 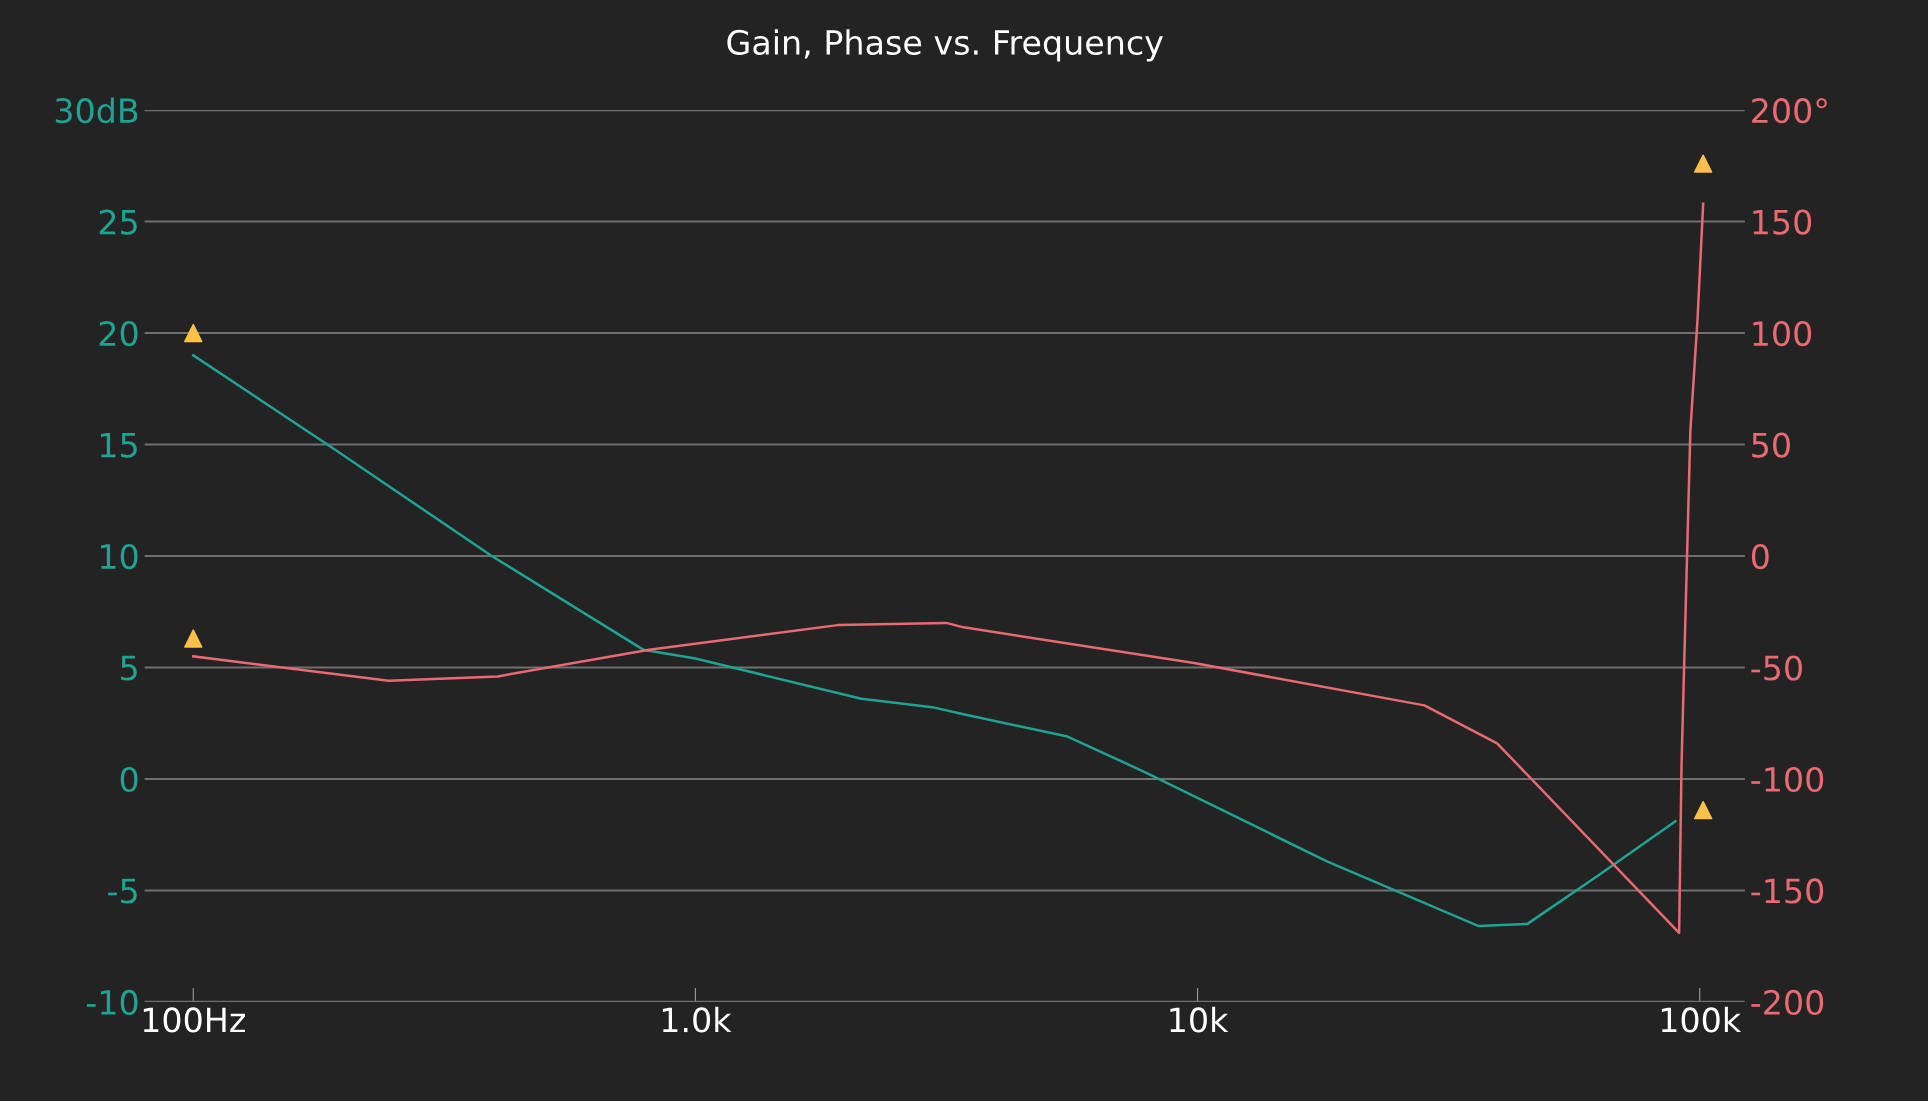 What do you see at coordinates (118, 333) in the screenshot?
I see `y-tick-label: 20` at bounding box center [118, 333].